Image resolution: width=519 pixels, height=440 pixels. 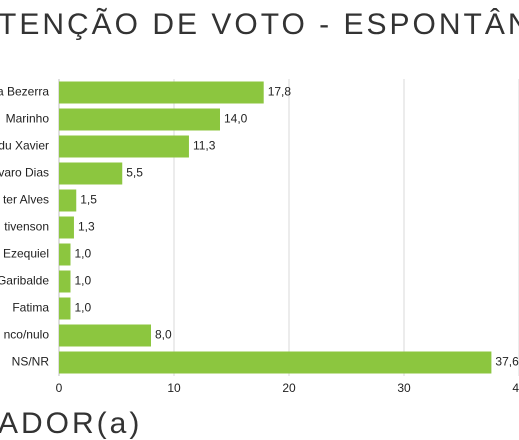 What do you see at coordinates (24, 92) in the screenshot?
I see `y-tick-label: a Bezerra` at bounding box center [24, 92].